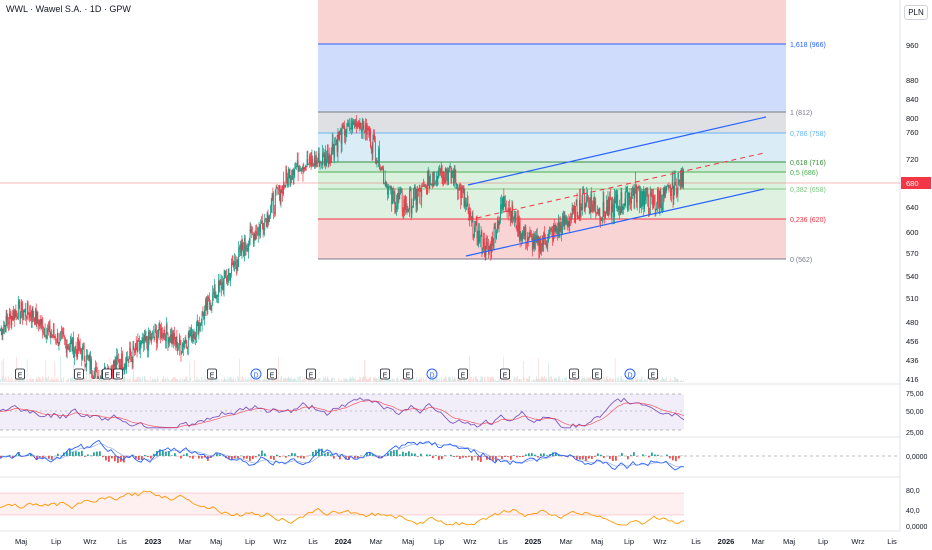 The height and width of the screenshot is (550, 932). What do you see at coordinates (916, 12) in the screenshot?
I see `currency-label: PLN` at bounding box center [916, 12].